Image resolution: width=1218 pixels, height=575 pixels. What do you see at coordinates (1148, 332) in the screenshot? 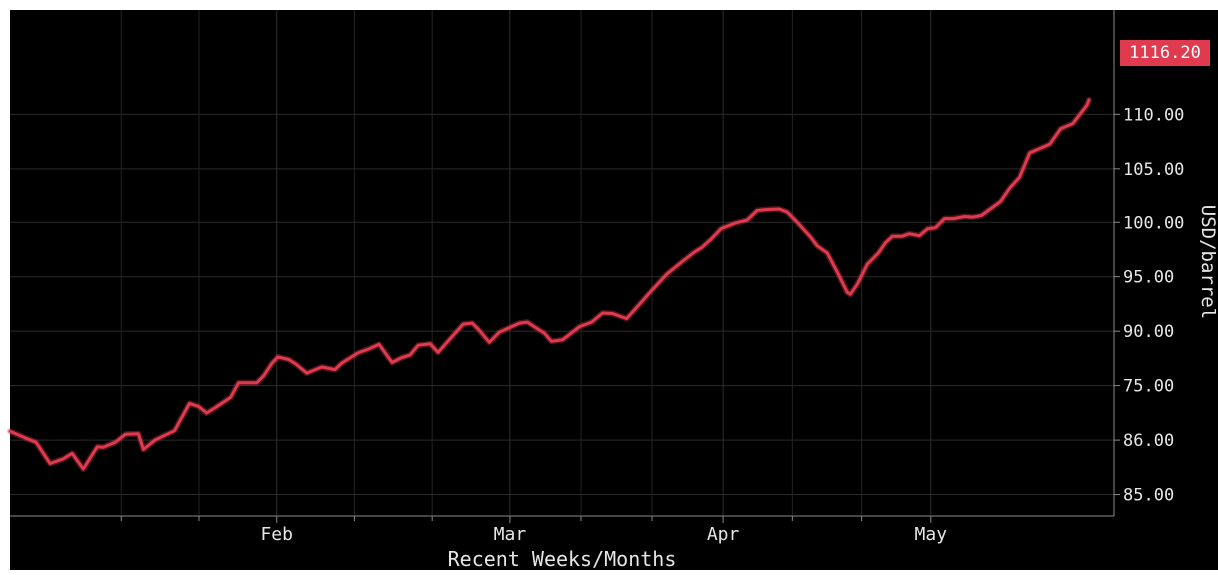
I see `y-tick-label: 90.00` at bounding box center [1148, 332].